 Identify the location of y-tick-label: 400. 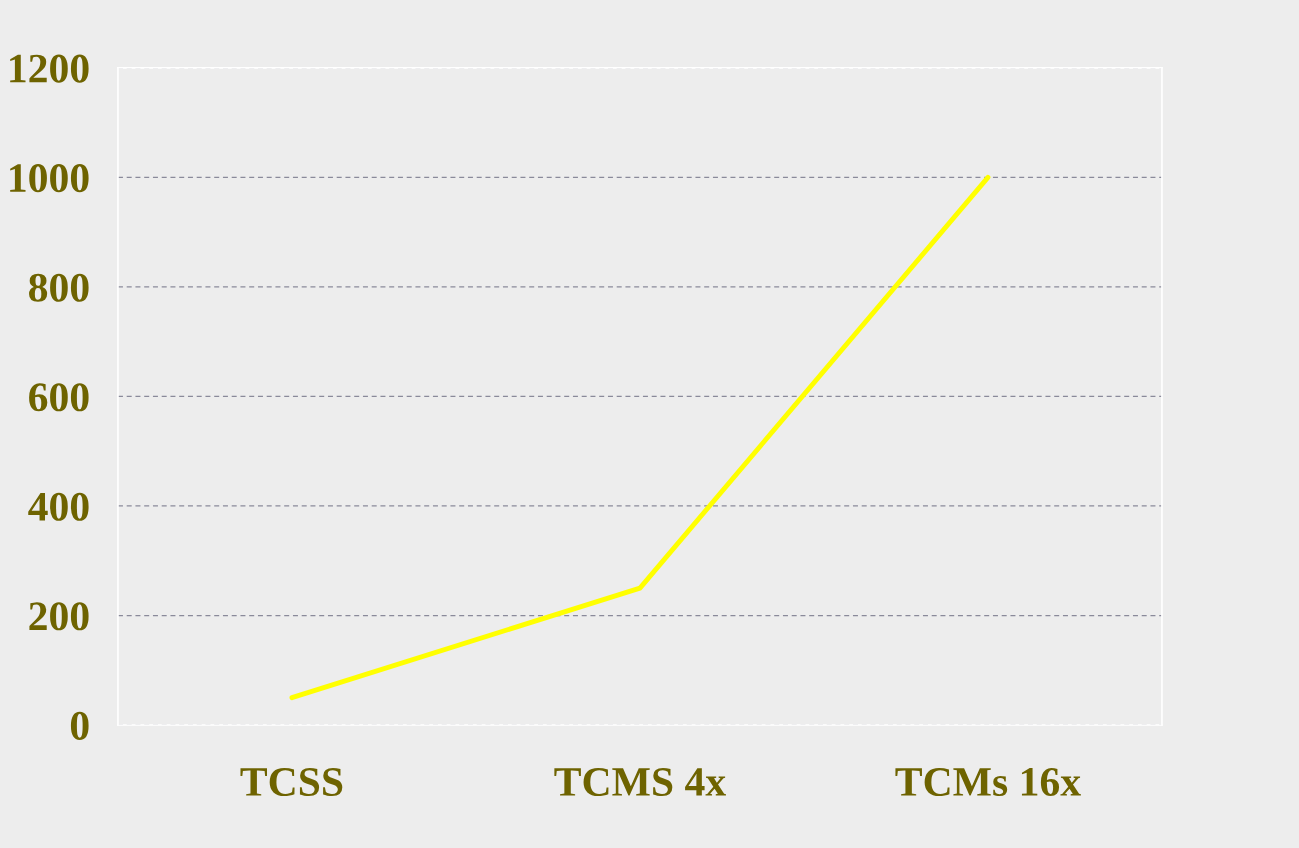
(58, 506).